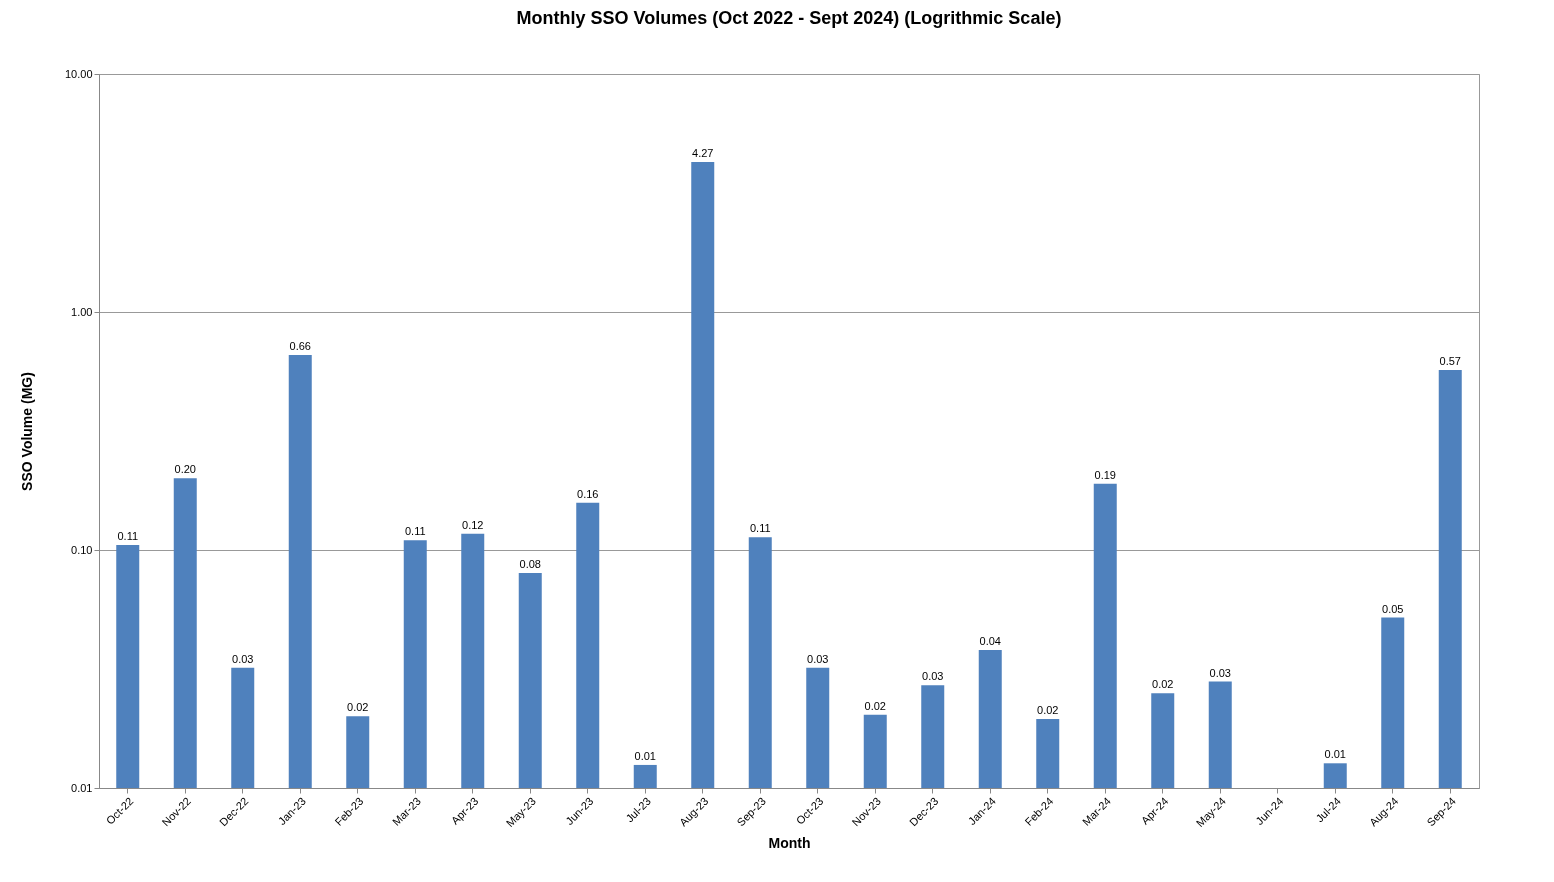 This screenshot has width=1554, height=882. What do you see at coordinates (82, 549) in the screenshot?
I see `y-tick-label: 0.10` at bounding box center [82, 549].